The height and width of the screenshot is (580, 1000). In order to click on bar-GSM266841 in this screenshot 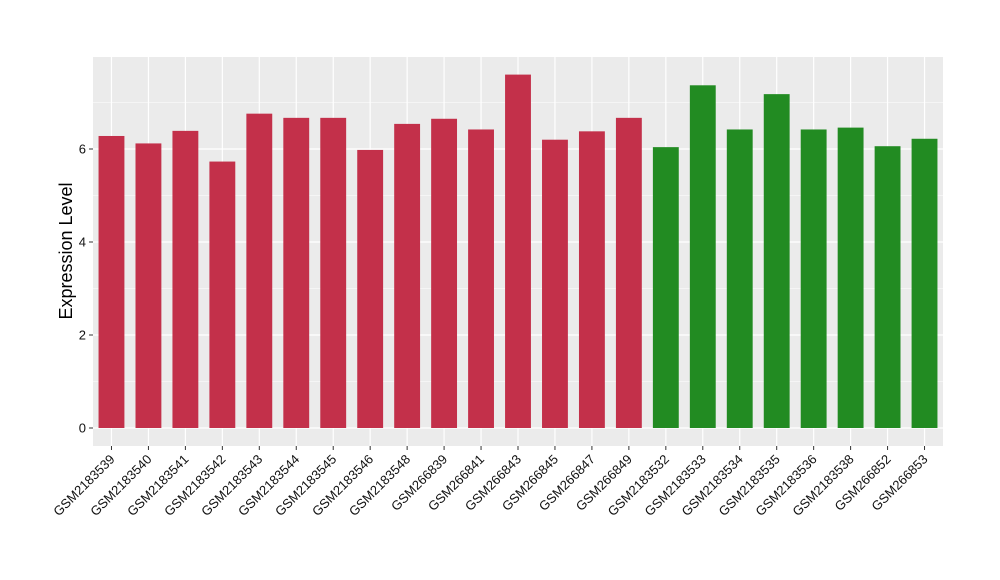, I will do `click(481, 278)`.